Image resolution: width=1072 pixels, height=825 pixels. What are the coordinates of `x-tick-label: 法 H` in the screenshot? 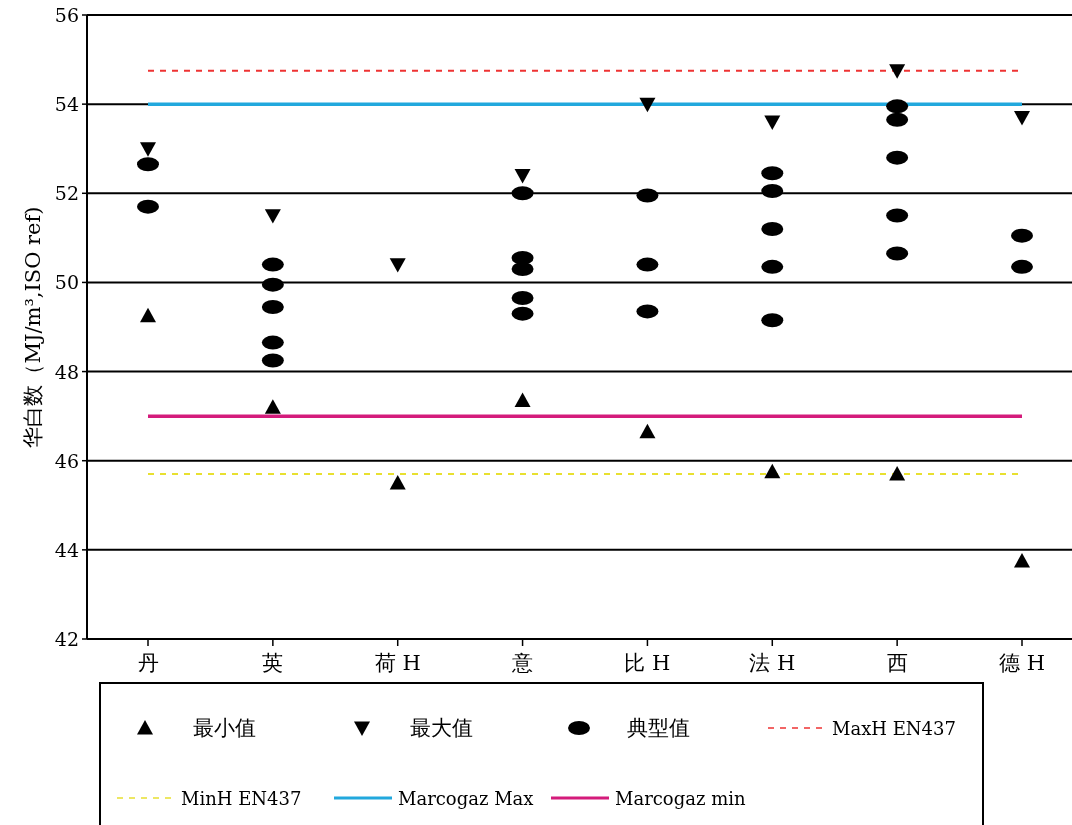 It's located at (772, 663).